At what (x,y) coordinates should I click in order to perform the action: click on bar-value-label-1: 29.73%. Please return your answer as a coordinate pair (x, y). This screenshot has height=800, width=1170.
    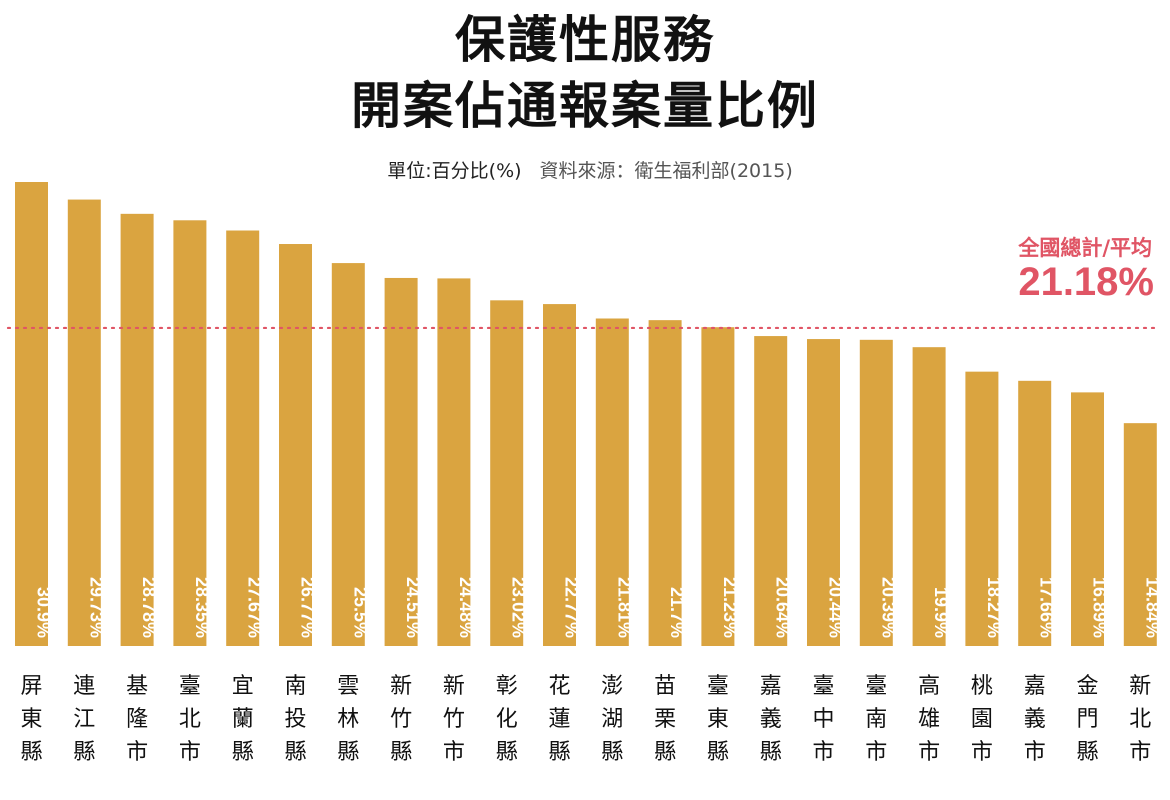
    Looking at the image, I should click on (96, 607).